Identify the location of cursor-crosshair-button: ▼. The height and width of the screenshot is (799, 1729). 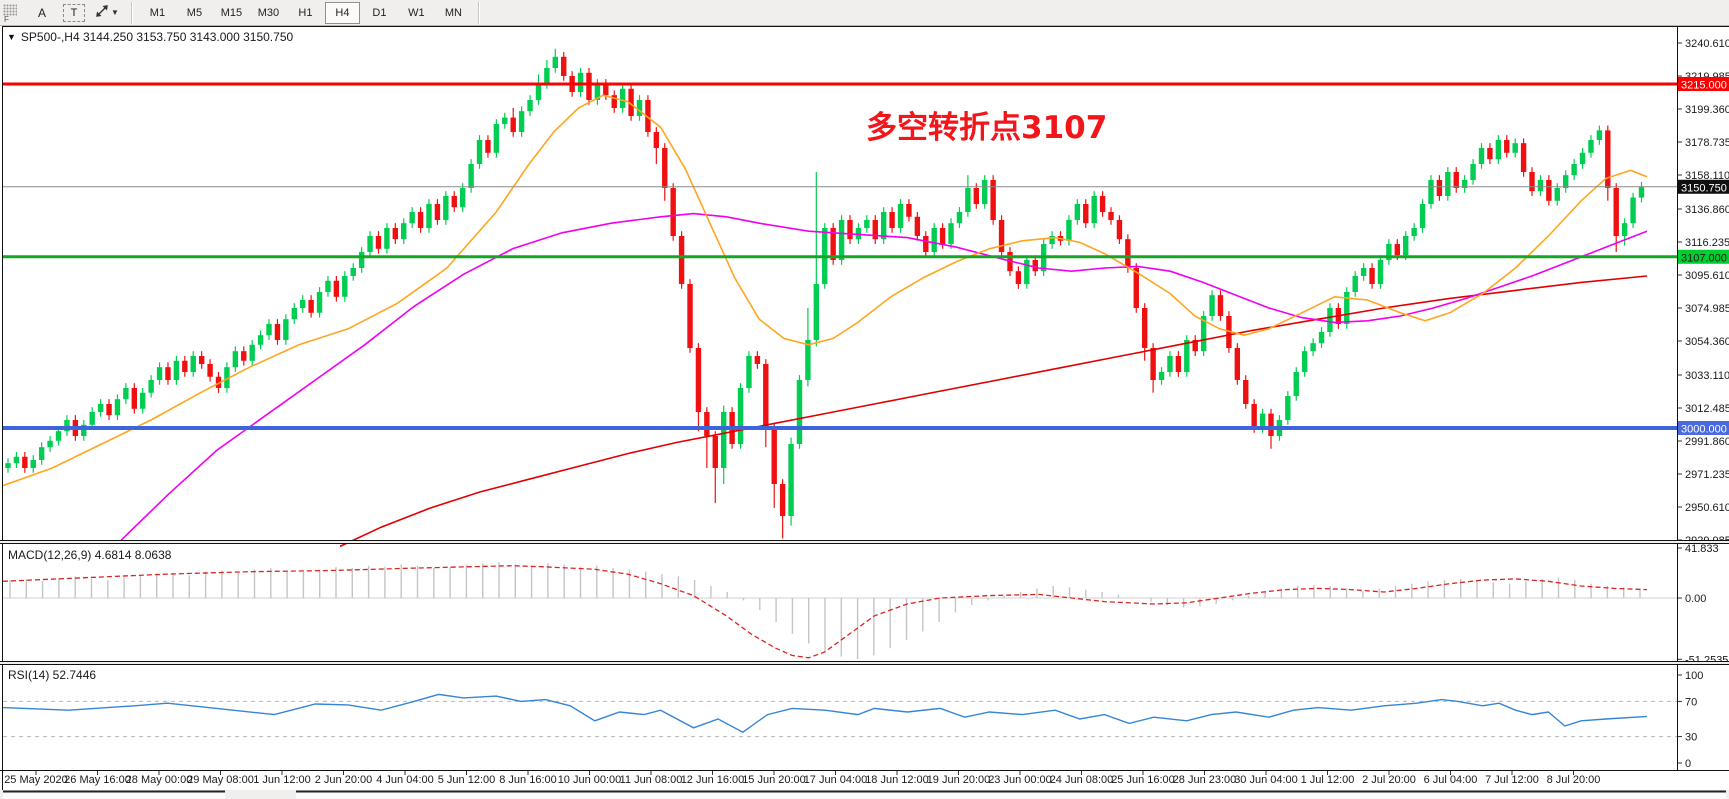
(107, 13).